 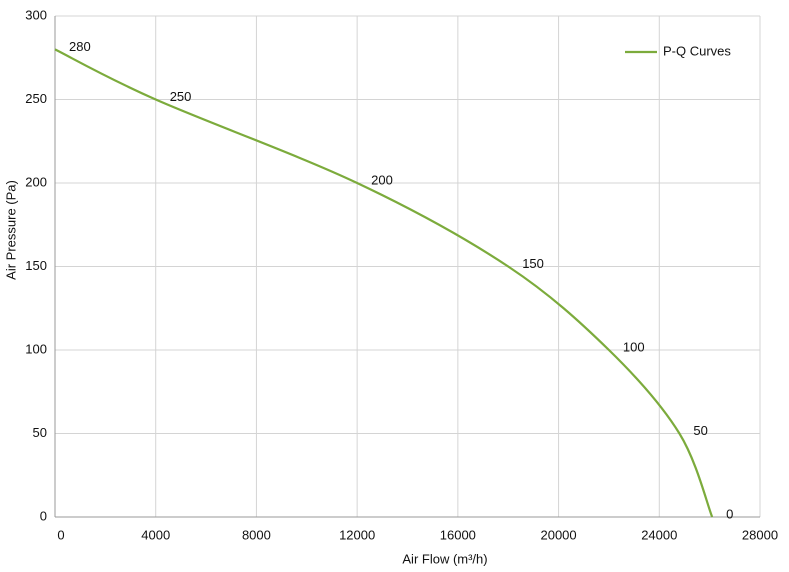 I want to click on legend-label: P-Q Curves, so click(x=697, y=50).